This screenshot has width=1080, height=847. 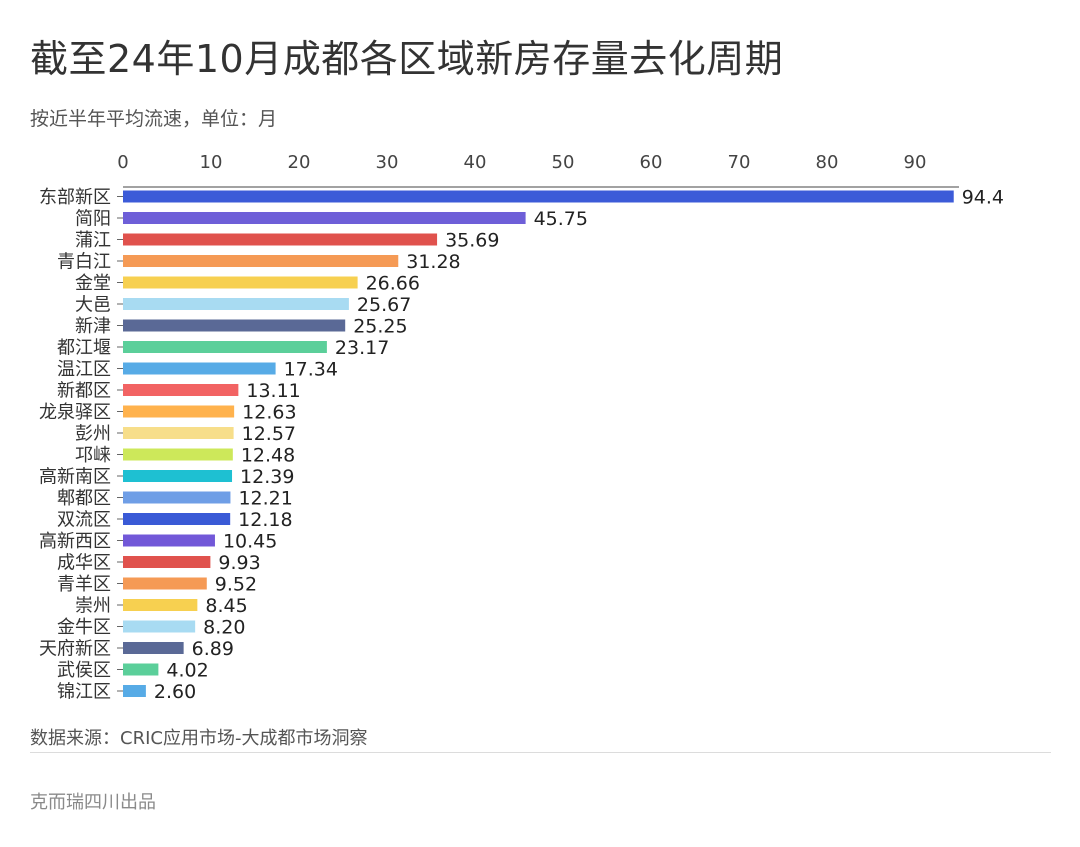 I want to click on value-label: 9.93, so click(x=239, y=563).